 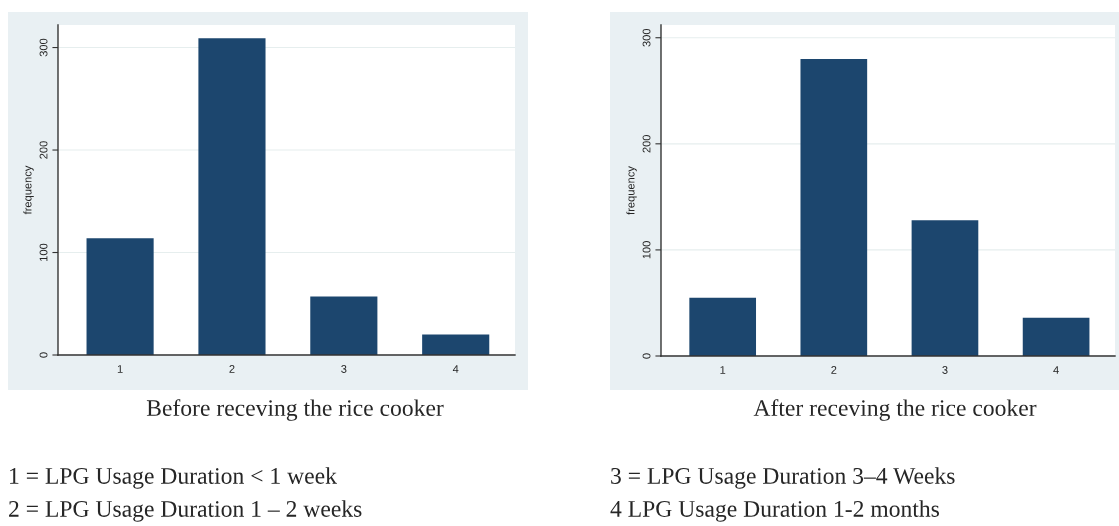 What do you see at coordinates (295, 410) in the screenshot?
I see `x-axis-title: Before receving the rice cooker` at bounding box center [295, 410].